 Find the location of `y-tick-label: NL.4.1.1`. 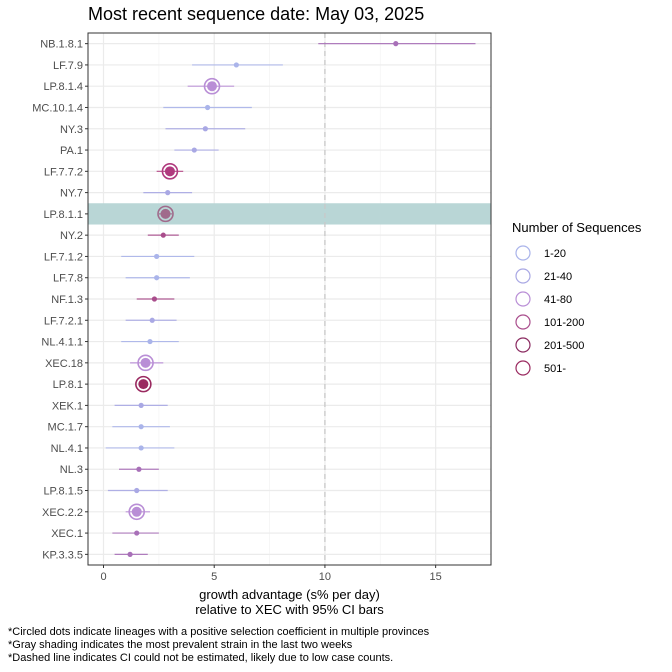

y-tick-label: NL.4.1.1 is located at coordinates (62, 343).